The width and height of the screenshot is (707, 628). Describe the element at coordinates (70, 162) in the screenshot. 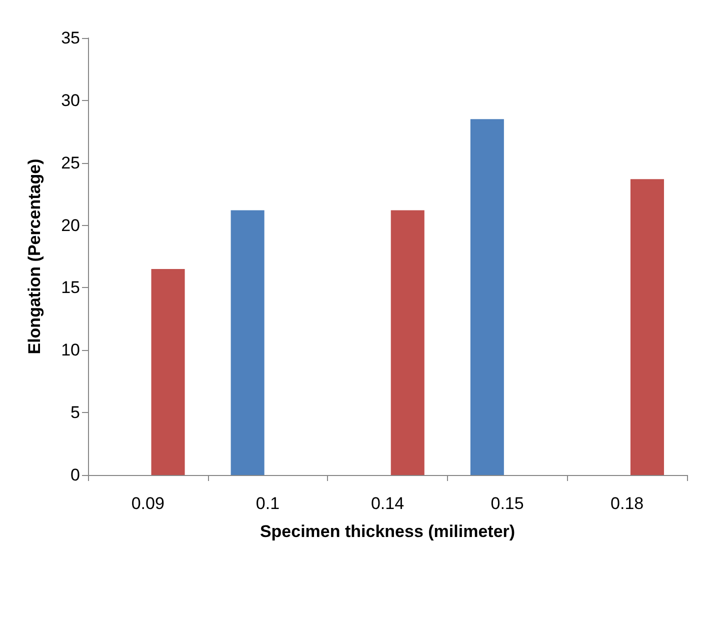

I see `y-tick-label: 25` at that location.